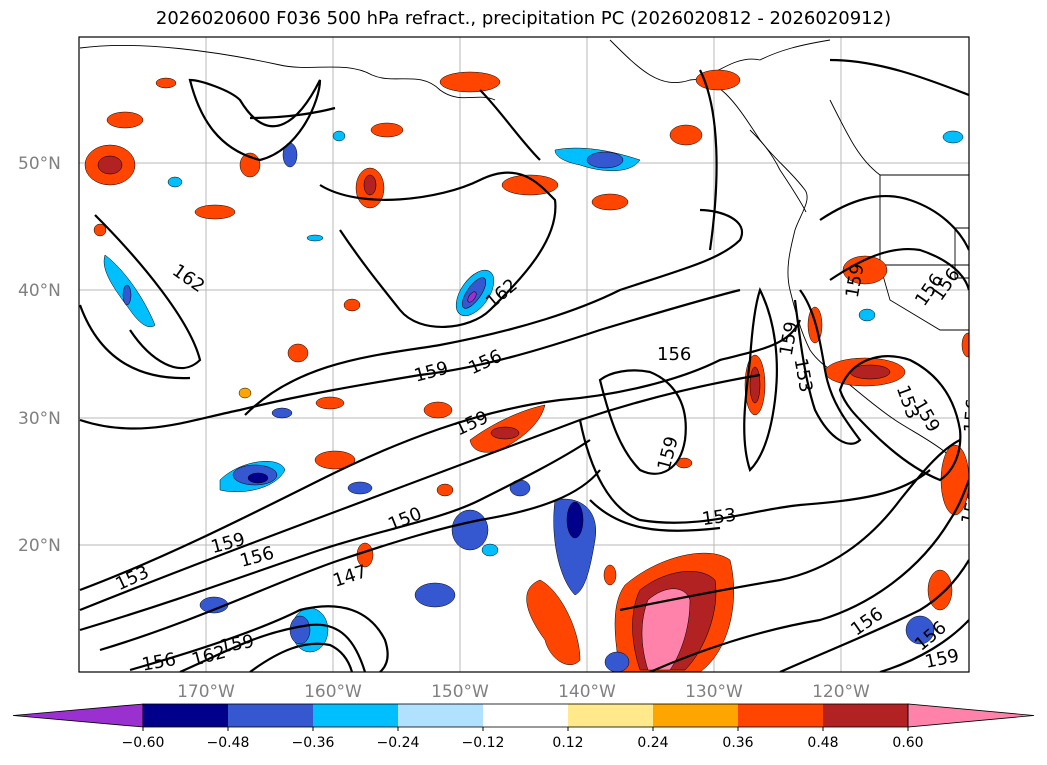  Describe the element at coordinates (143, 743) in the screenshot. I see `colorbar-tick-label: −0.60` at that location.